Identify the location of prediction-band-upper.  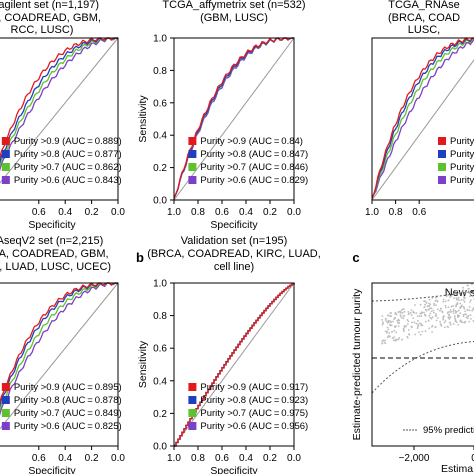
(422, 296).